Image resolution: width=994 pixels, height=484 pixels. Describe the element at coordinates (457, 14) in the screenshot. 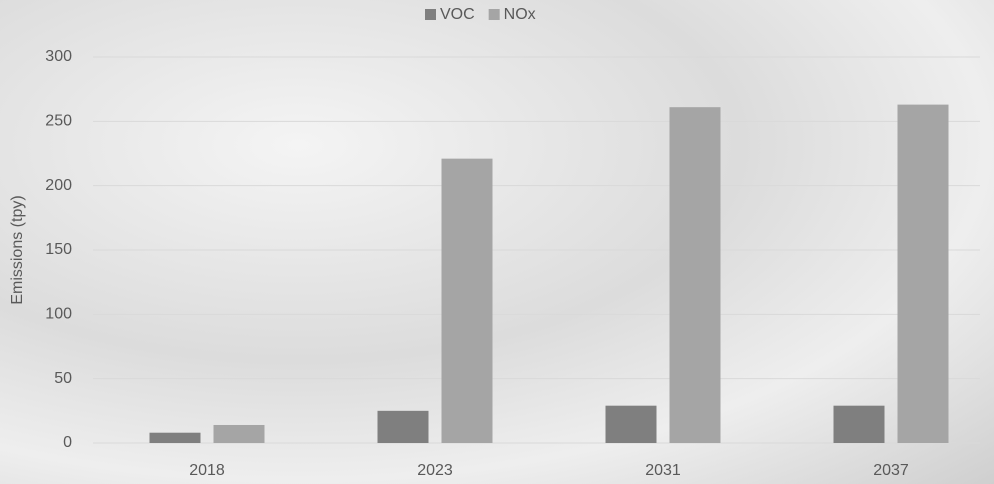

I see `legend-label: VOC` at that location.